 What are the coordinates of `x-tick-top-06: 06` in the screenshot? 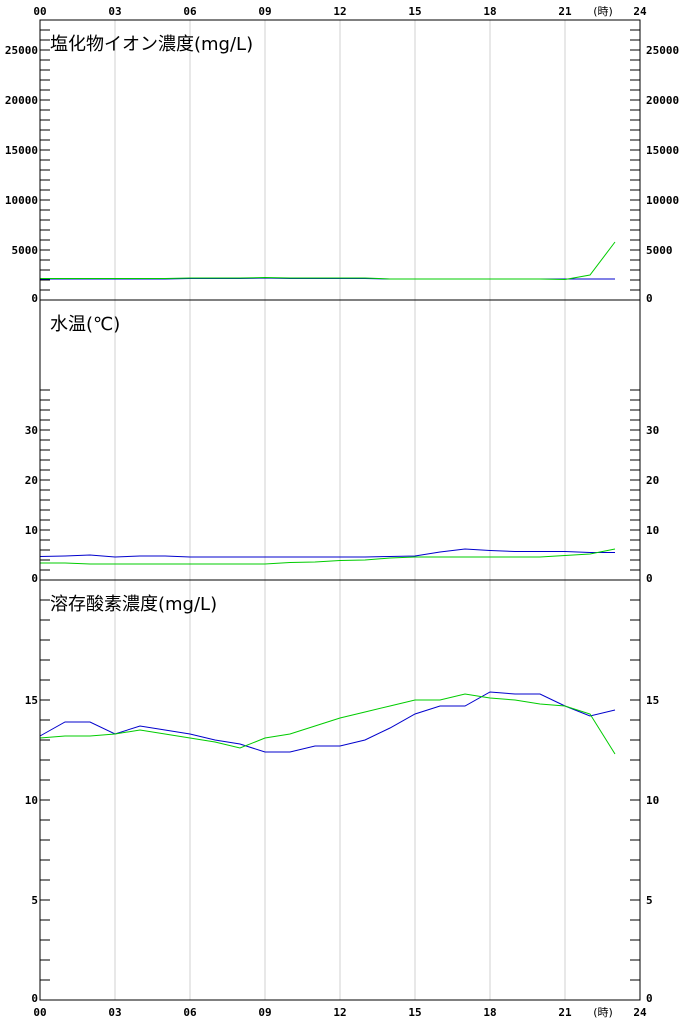 It's located at (190, 11).